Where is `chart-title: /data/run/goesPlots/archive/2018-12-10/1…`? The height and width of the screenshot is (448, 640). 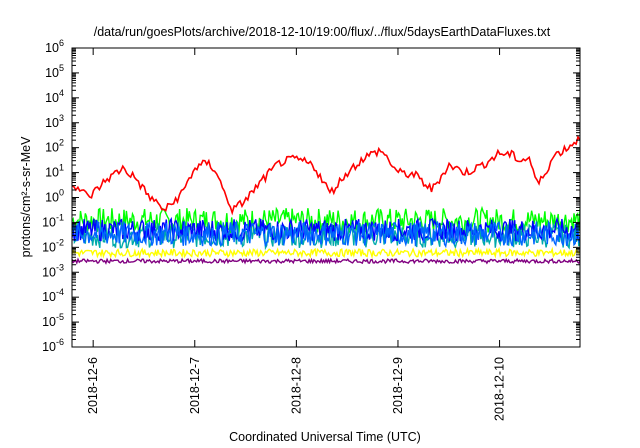 chart-title: /data/run/goesPlots/archive/2018-12-10/1… is located at coordinates (322, 32).